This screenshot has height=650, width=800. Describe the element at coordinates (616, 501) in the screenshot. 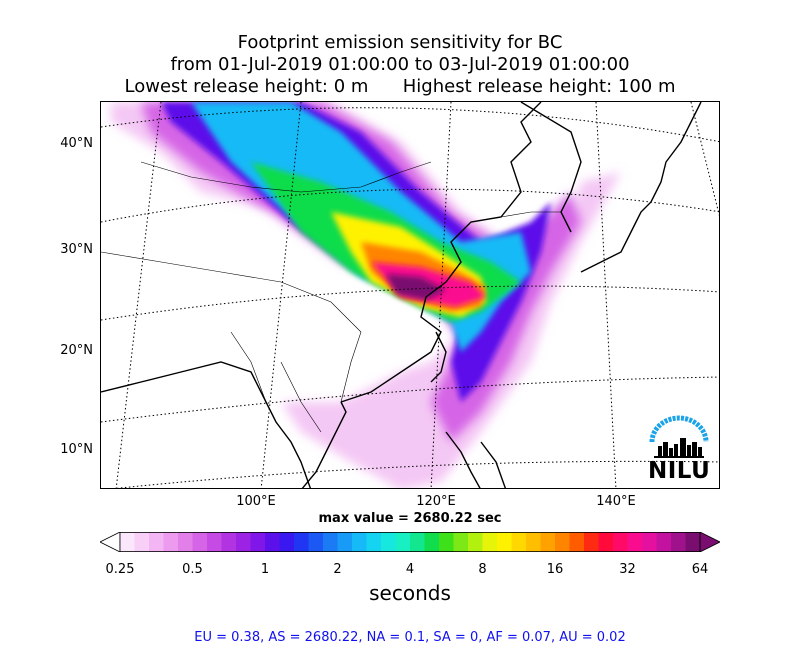

I see `lon-label-140e: 140°E` at that location.